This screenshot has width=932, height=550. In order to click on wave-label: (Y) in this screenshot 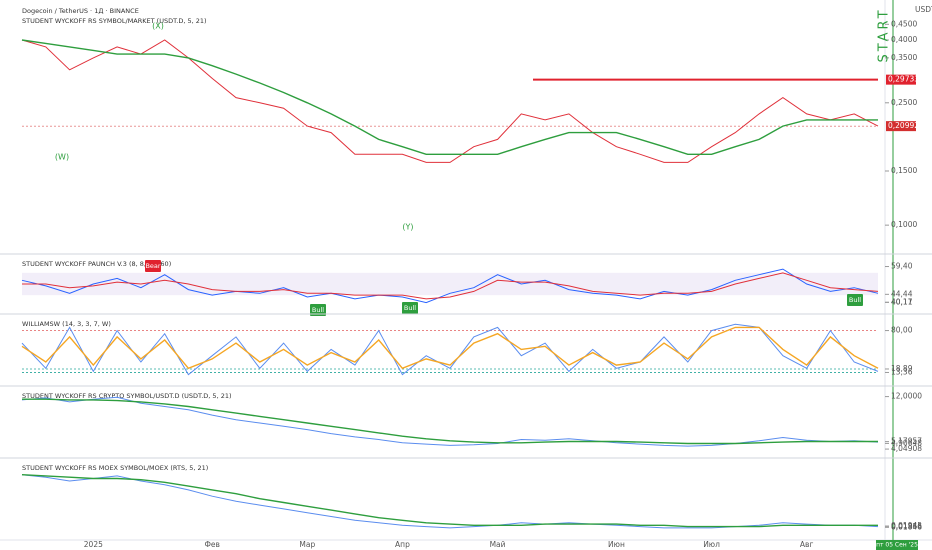, I will do `click(407, 227)`.